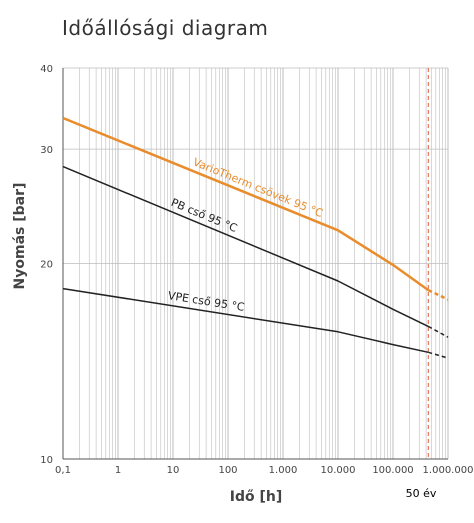 The width and height of the screenshot is (474, 523). What do you see at coordinates (20, 236) in the screenshot?
I see `y-axis-title: Nyomás [bar]` at bounding box center [20, 236].